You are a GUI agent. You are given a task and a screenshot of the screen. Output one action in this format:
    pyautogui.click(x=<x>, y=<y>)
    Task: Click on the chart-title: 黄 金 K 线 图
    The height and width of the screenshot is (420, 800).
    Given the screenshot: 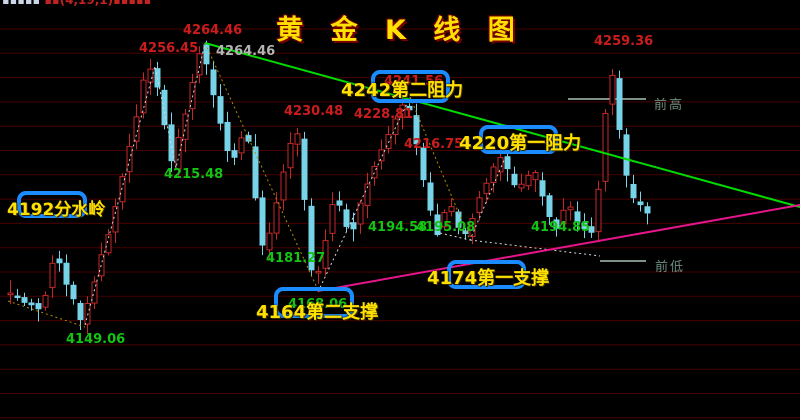 What is the action you would take?
    pyautogui.click(x=400, y=30)
    